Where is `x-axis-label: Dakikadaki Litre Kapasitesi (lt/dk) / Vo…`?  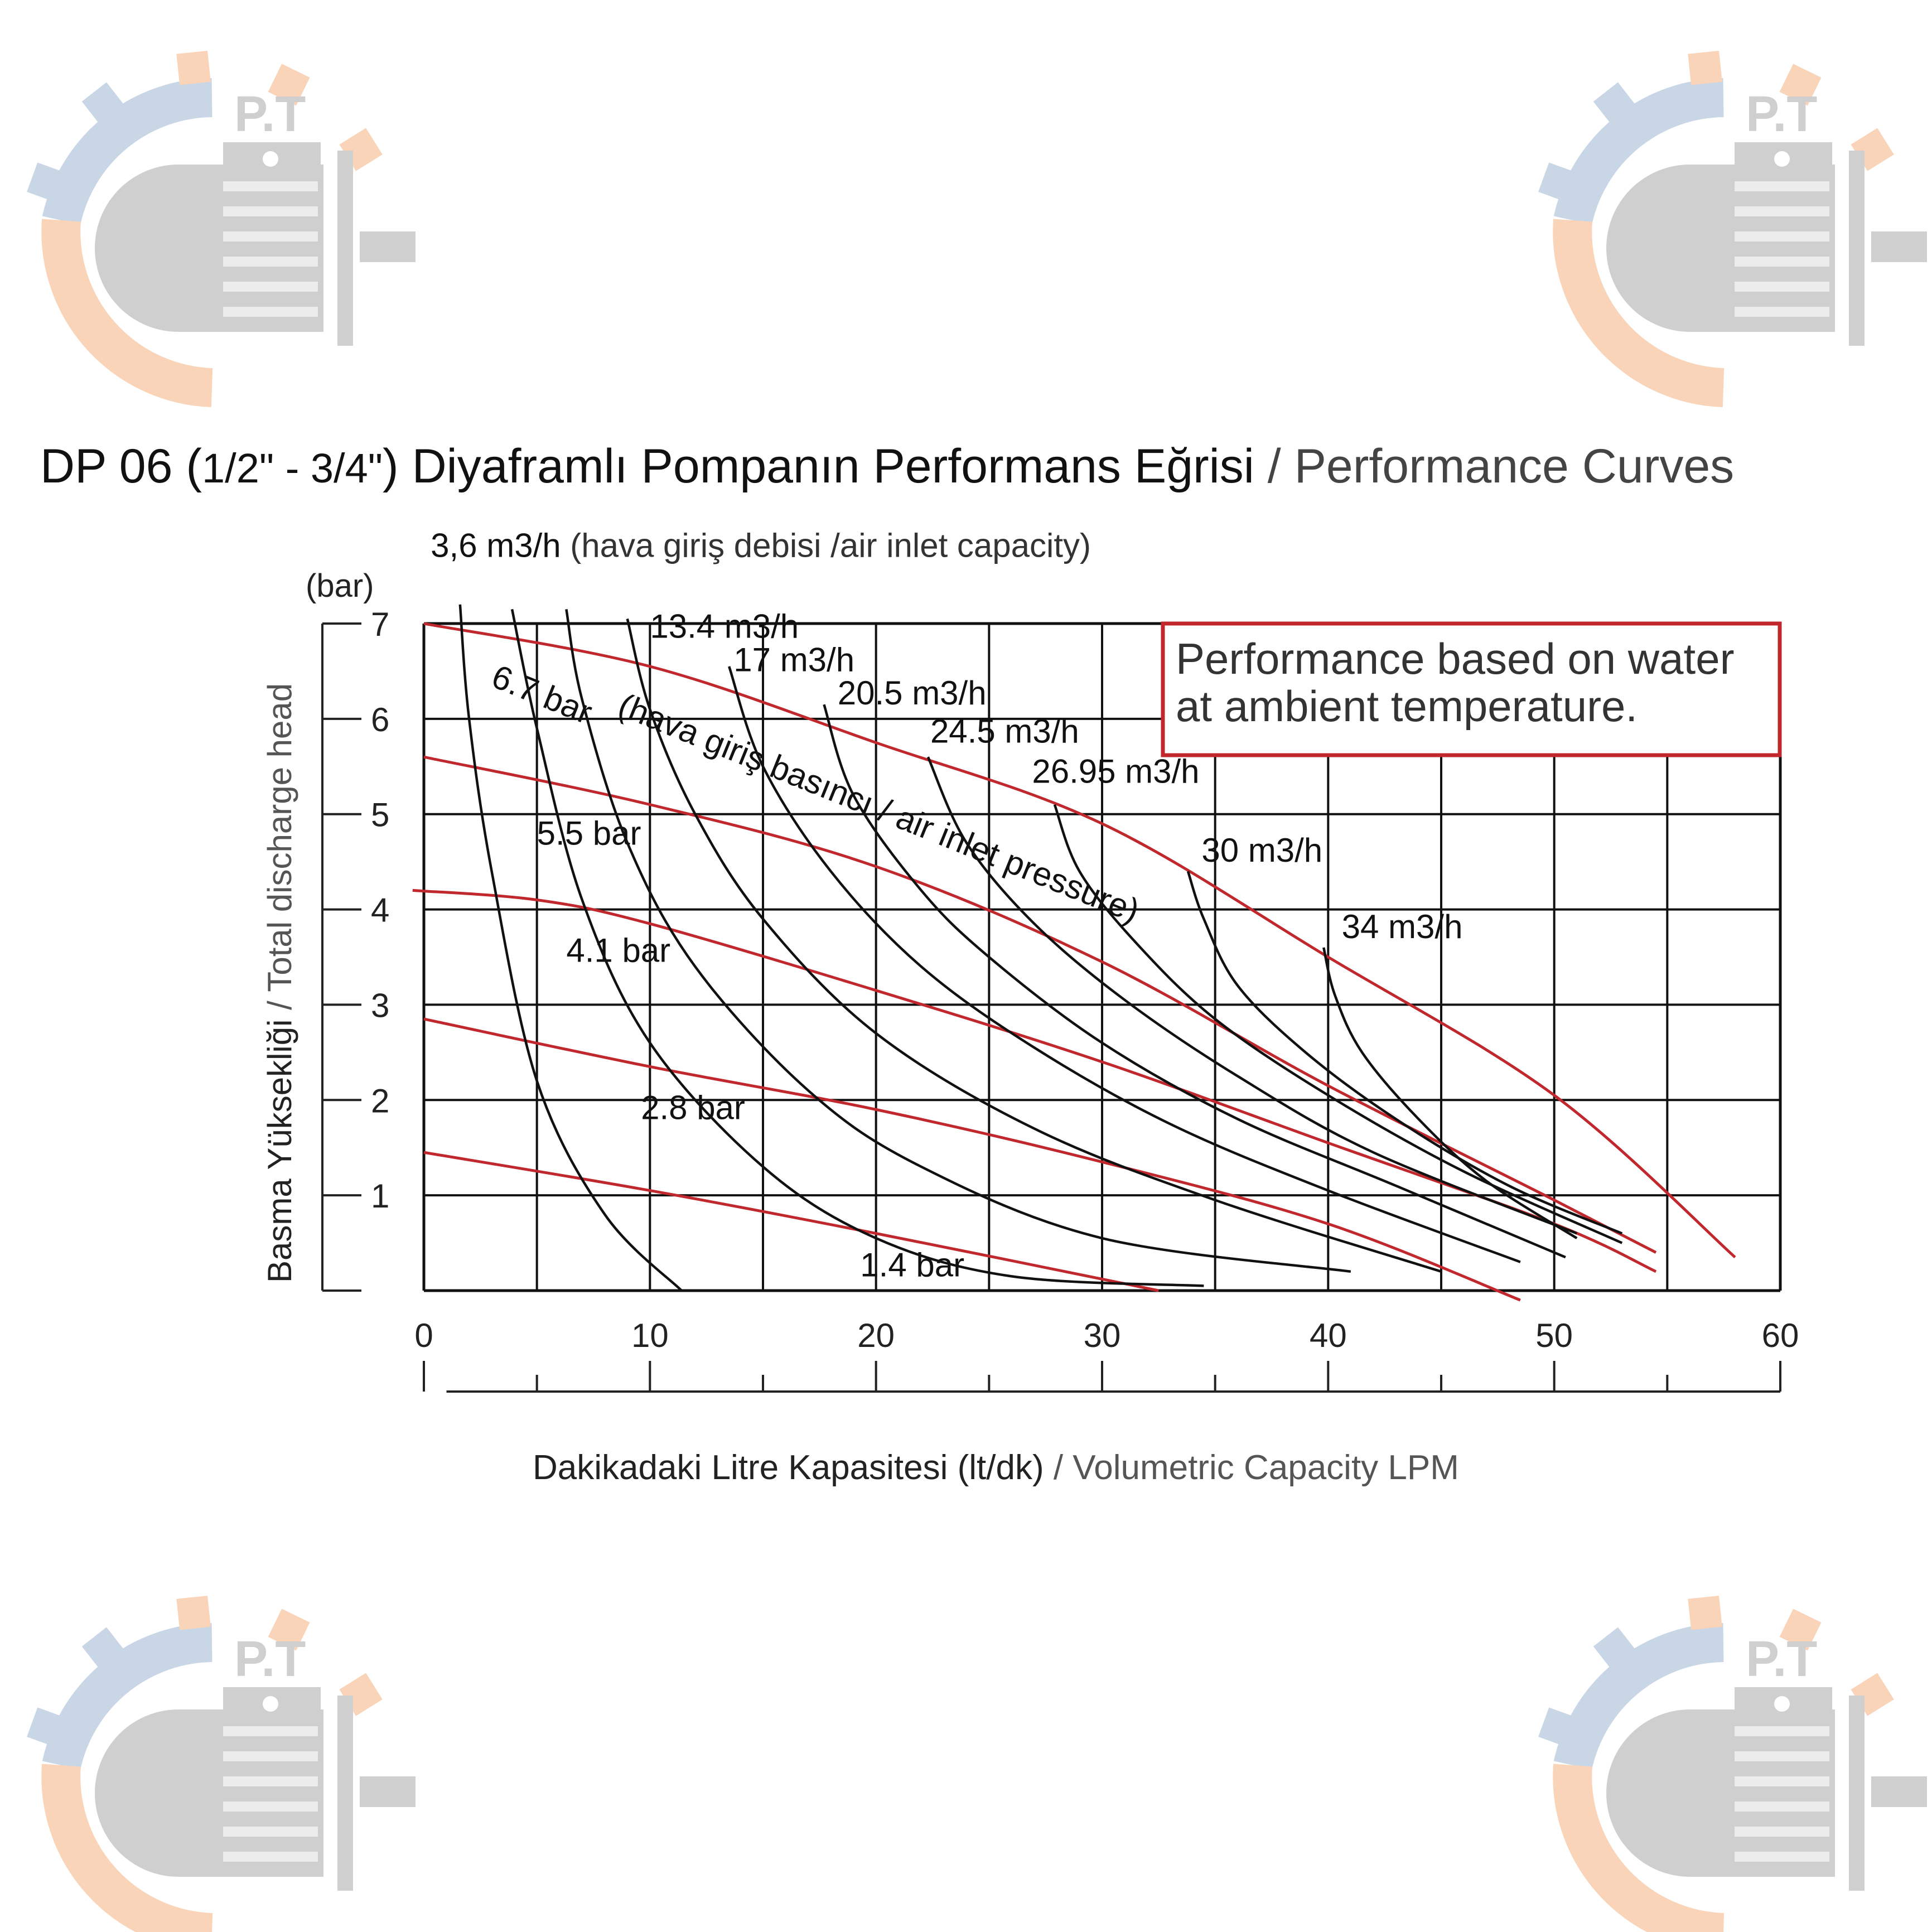
x-axis-label: Dakikadaki Litre Kapasitesi (lt/dk) / Vo… is located at coordinates (996, 1467).